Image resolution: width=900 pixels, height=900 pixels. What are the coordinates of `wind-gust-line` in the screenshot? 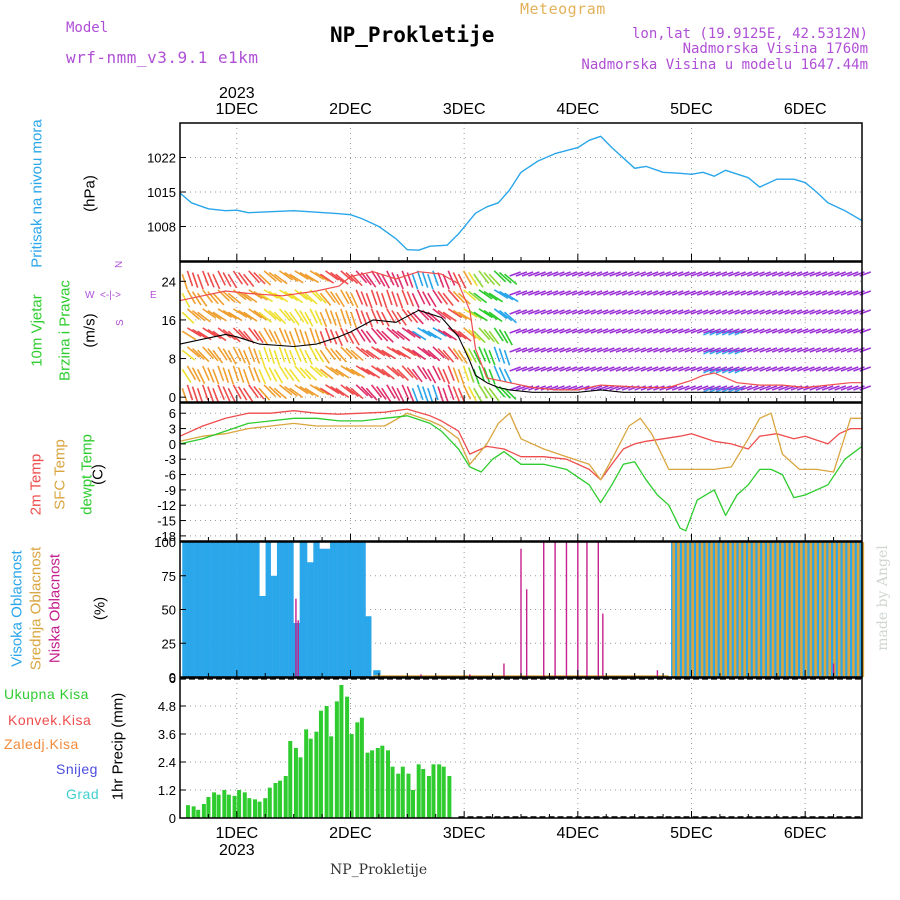 It's located at (520, 331).